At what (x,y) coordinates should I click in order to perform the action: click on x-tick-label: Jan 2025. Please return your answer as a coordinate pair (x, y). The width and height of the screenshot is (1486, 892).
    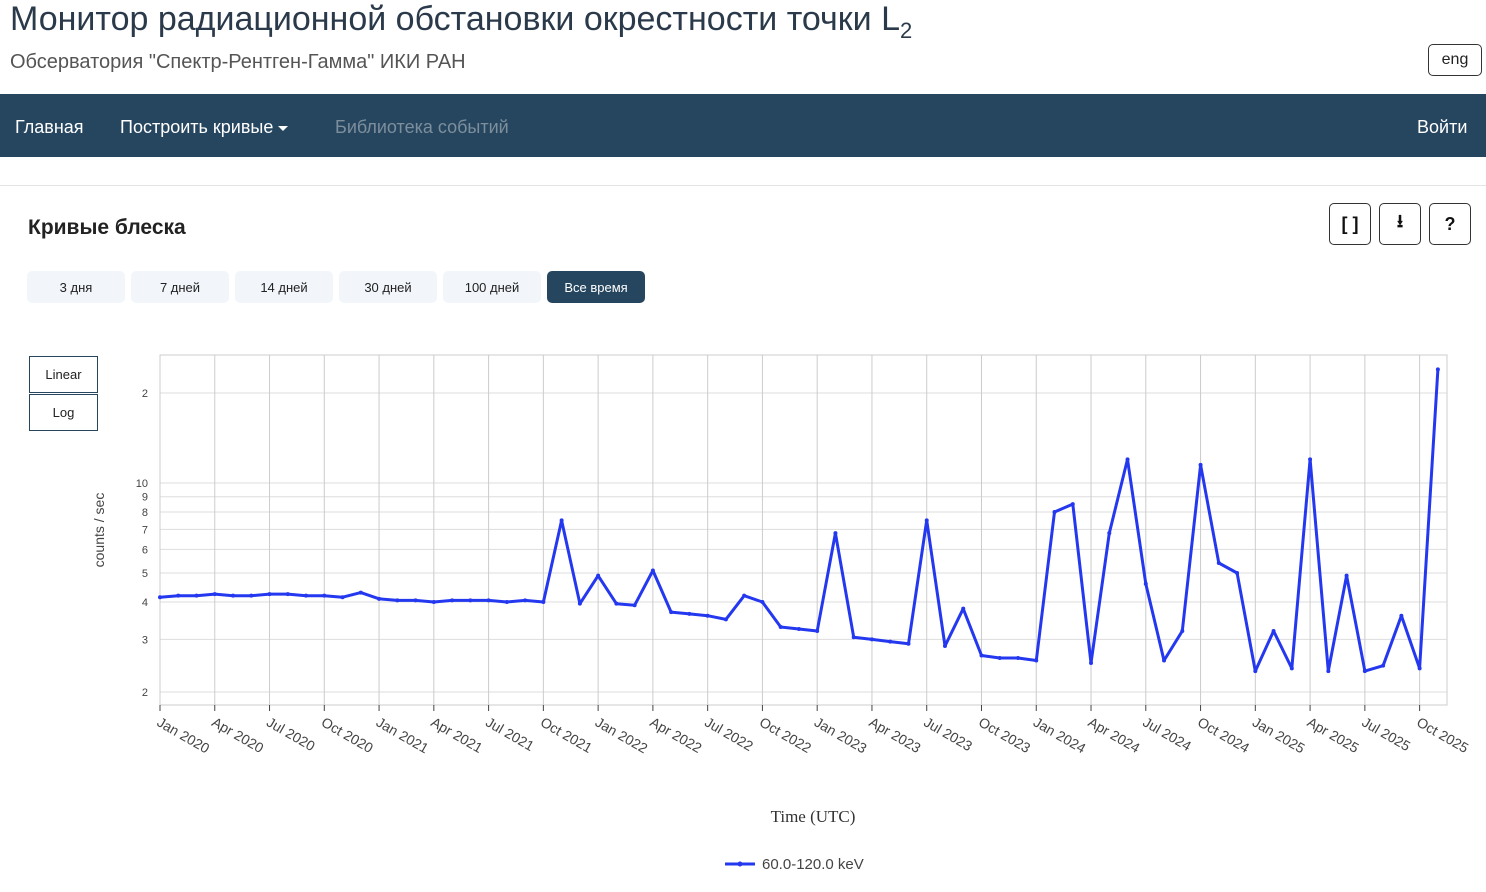
    Looking at the image, I should click on (1279, 735).